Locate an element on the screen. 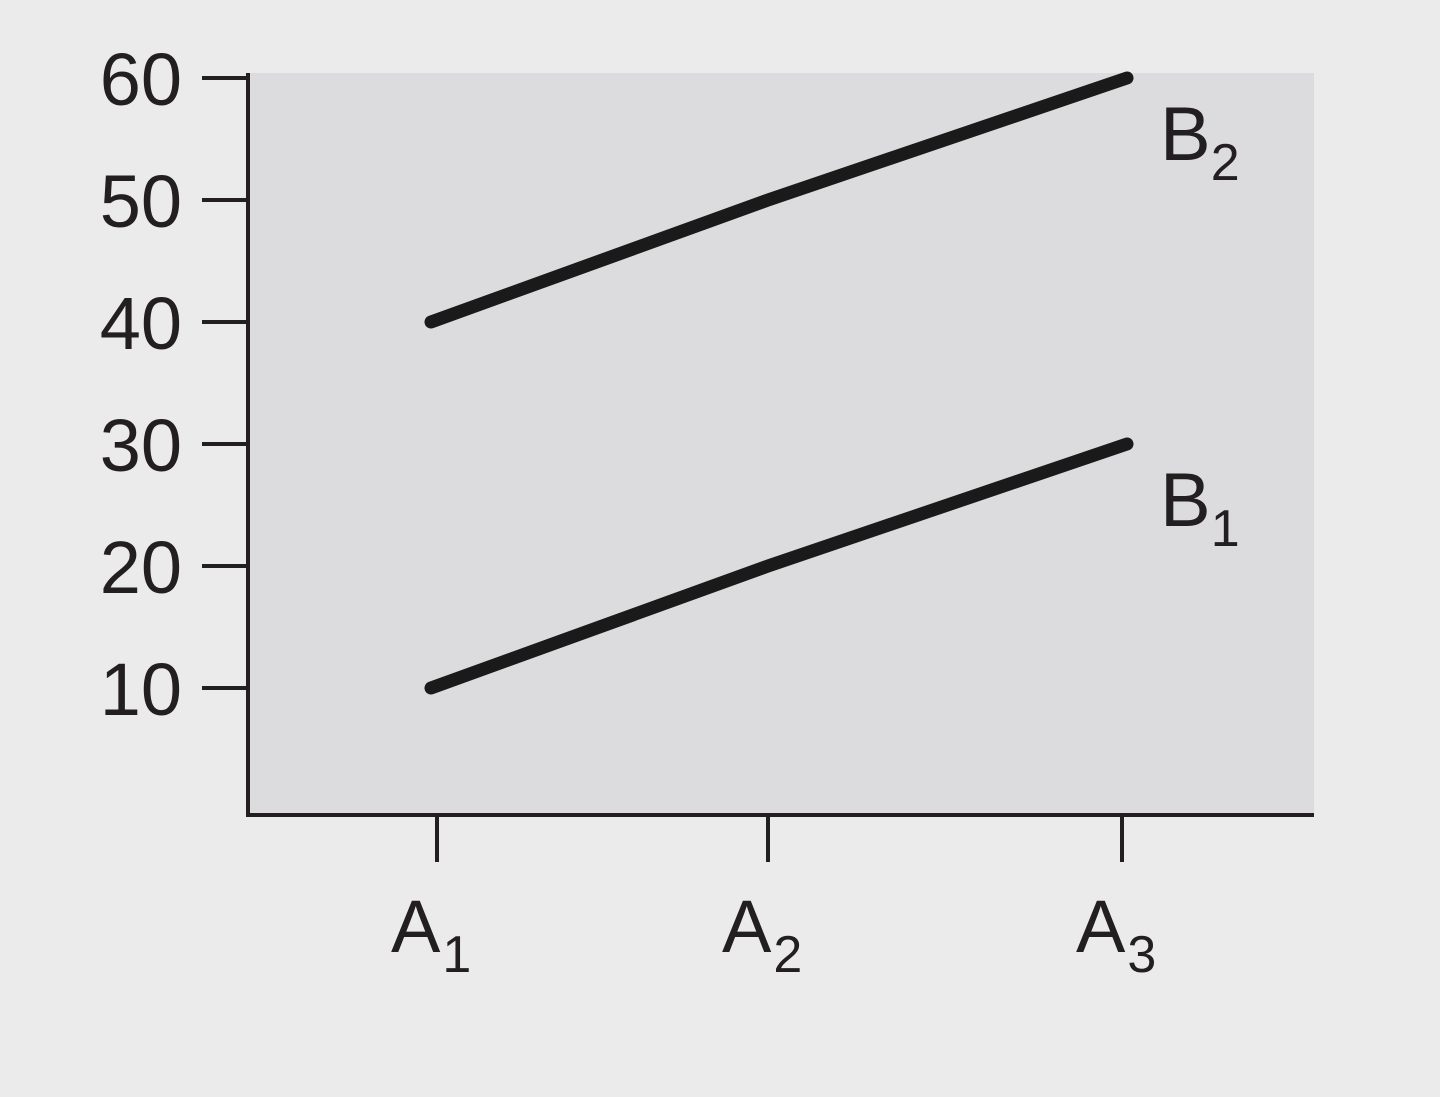 This screenshot has height=1097, width=1440. y-tick-label-50: 50 is located at coordinates (141, 201).